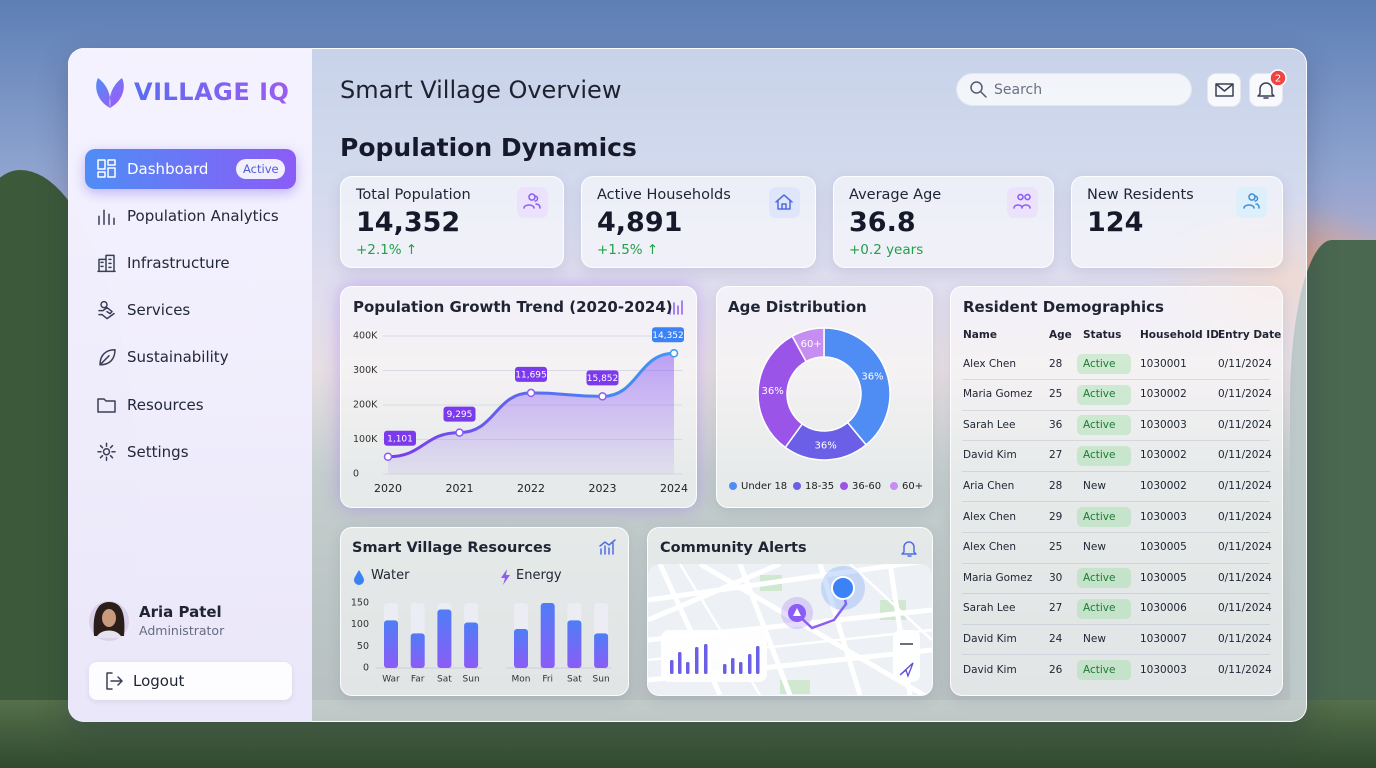 The image size is (1376, 768). I want to click on table-header: Status, so click(1102, 334).